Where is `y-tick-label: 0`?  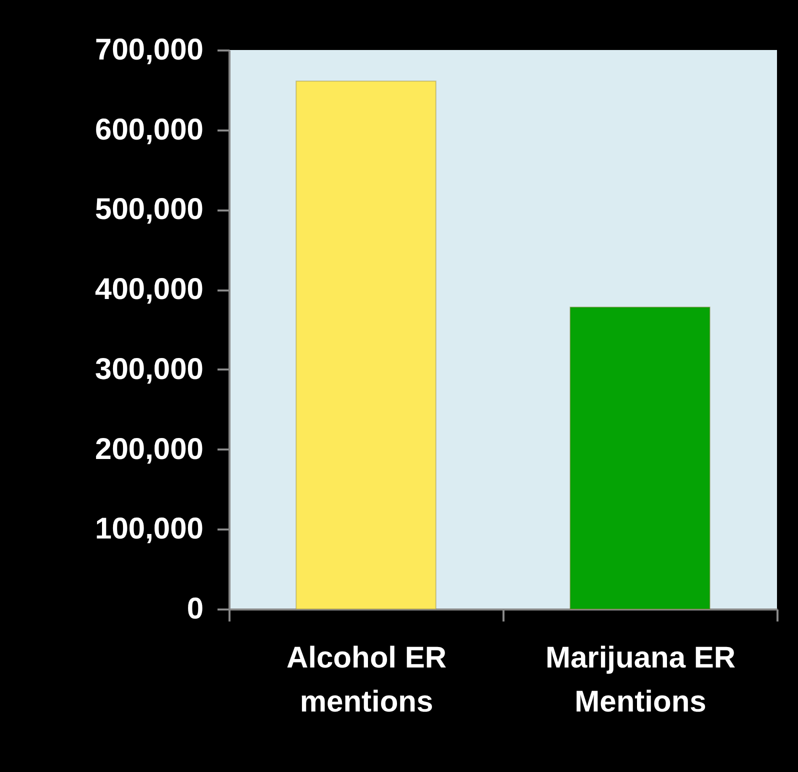 y-tick-label: 0 is located at coordinates (195, 609).